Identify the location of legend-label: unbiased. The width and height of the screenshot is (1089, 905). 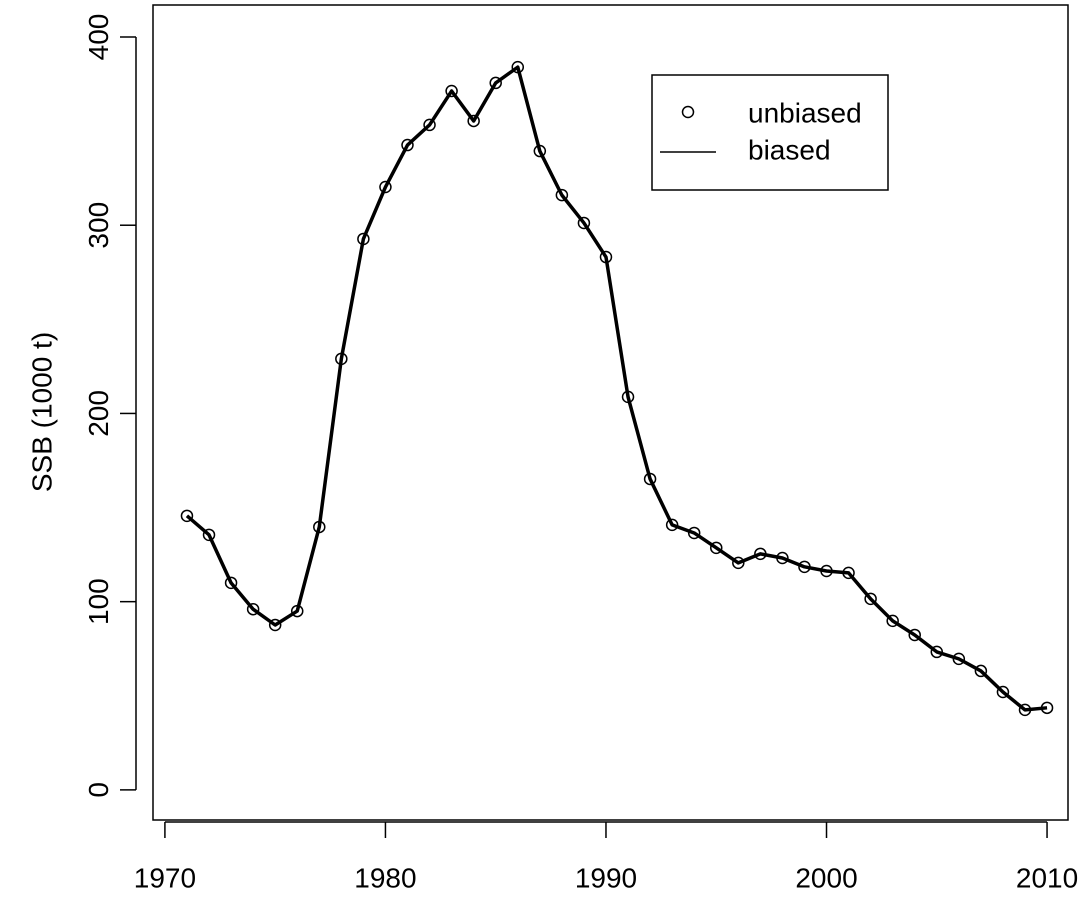
(805, 112).